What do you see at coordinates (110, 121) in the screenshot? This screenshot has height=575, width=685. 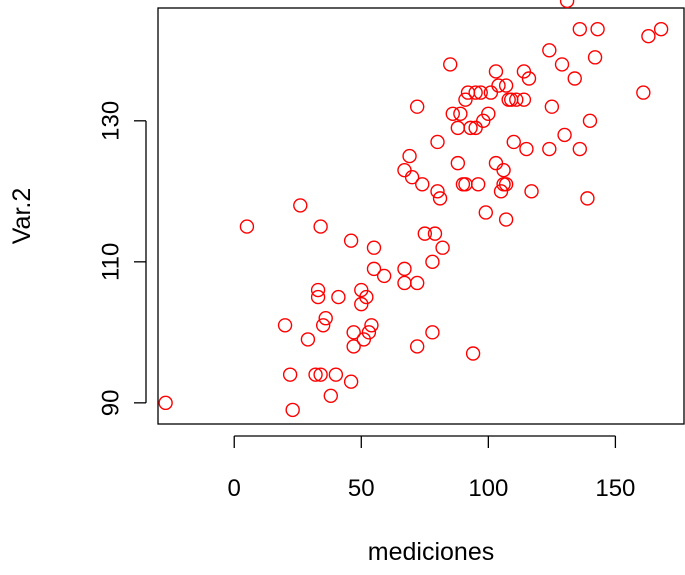 I see `y-tick-label: 130` at bounding box center [110, 121].